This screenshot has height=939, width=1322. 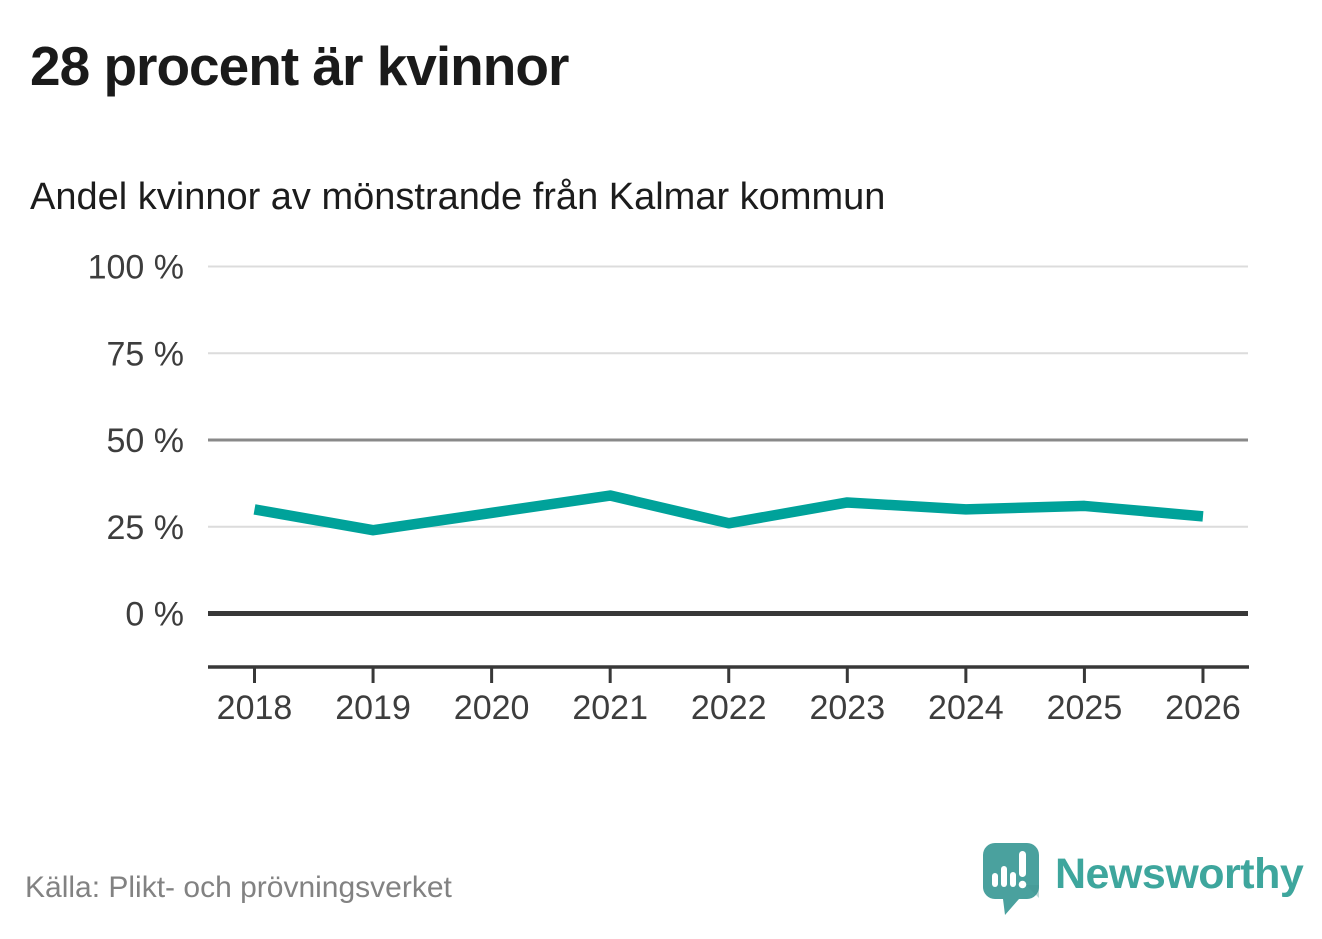 I want to click on x-axis-label: 2021, so click(x=610, y=708).